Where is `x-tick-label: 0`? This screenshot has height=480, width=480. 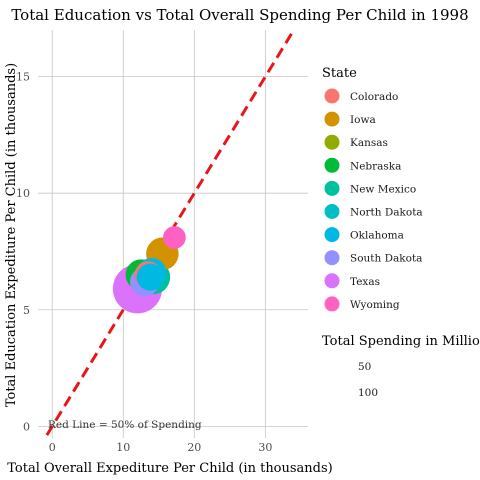 x-tick-label: 0 is located at coordinates (52, 447).